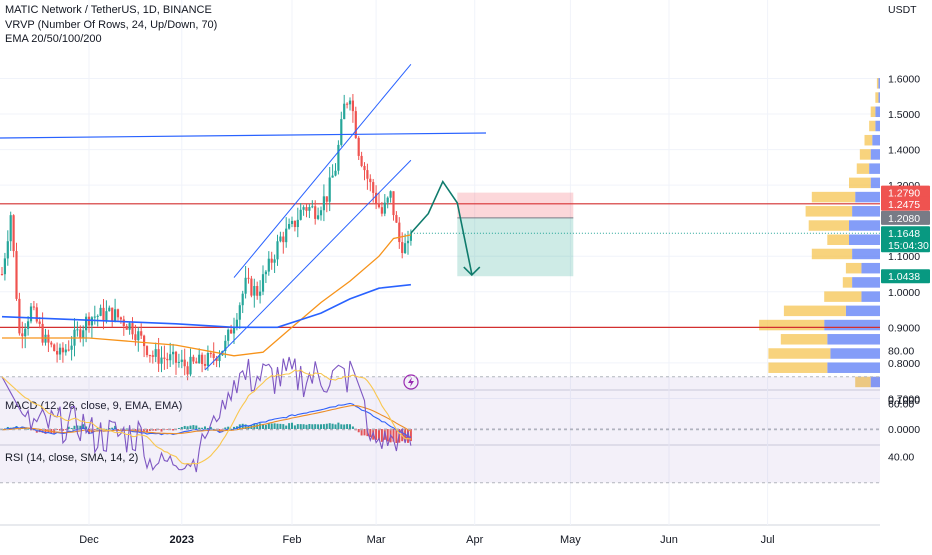  What do you see at coordinates (108, 10) in the screenshot?
I see `symbol-legend: MATIC Network / TetherUS, 1D, BINANCE` at bounding box center [108, 10].